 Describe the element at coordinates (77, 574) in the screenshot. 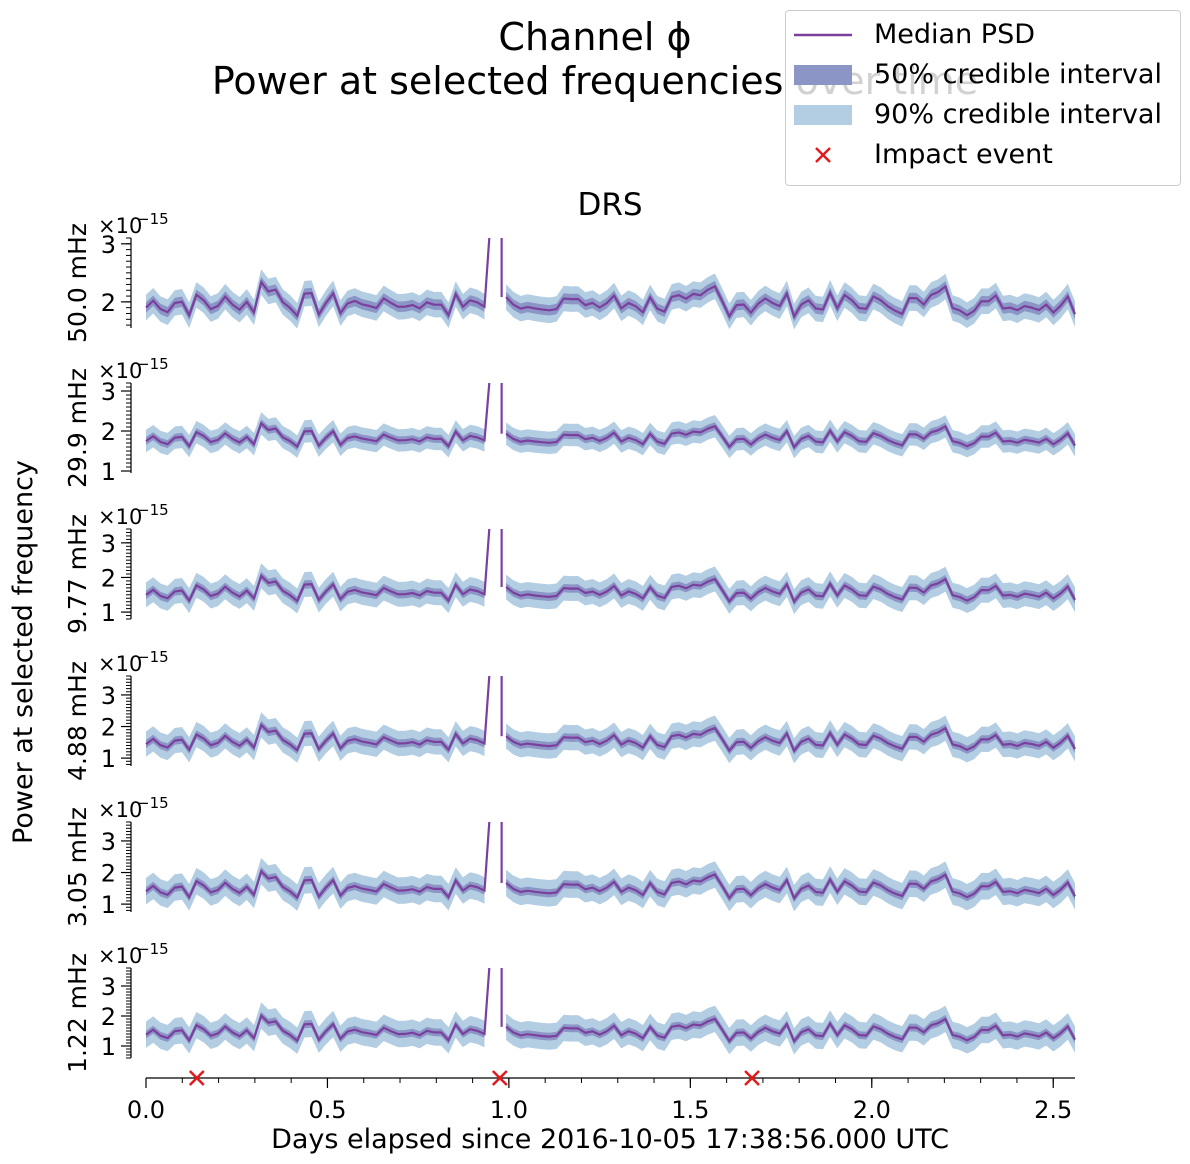

I see `panel-frequency-label: 9.77 mHz` at that location.